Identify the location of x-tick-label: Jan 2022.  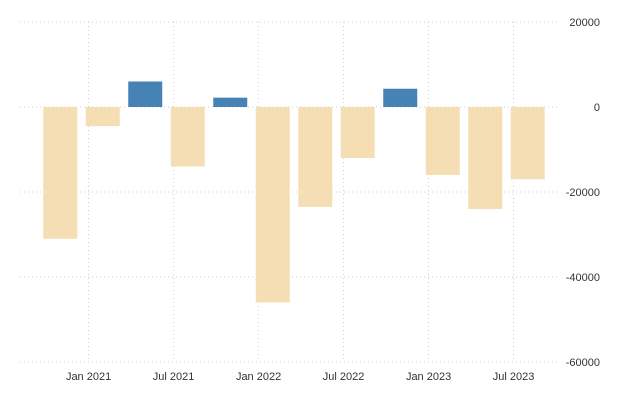
(258, 377).